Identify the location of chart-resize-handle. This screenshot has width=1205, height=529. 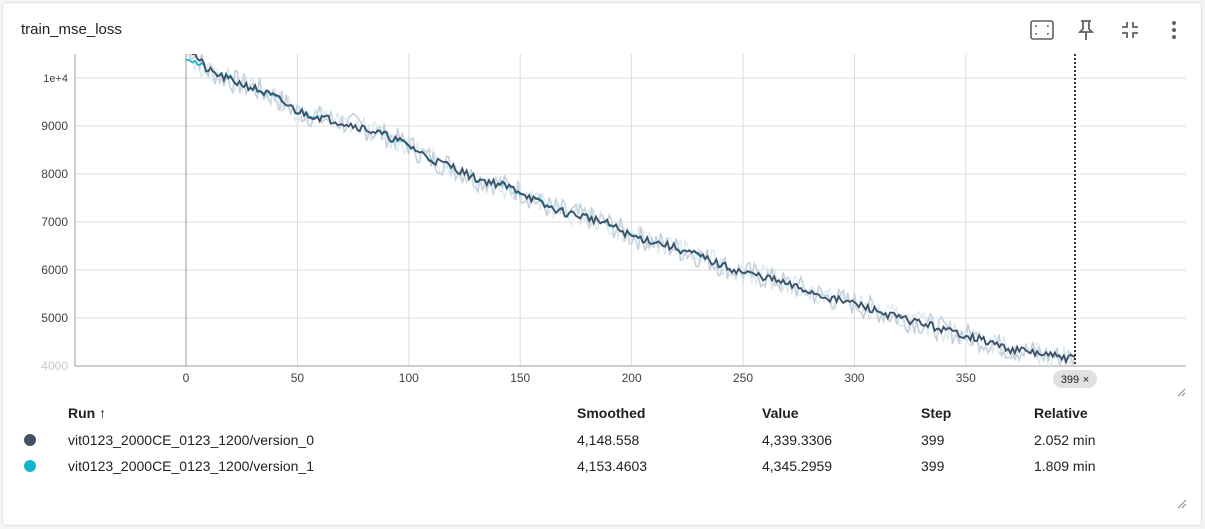
(1181, 392).